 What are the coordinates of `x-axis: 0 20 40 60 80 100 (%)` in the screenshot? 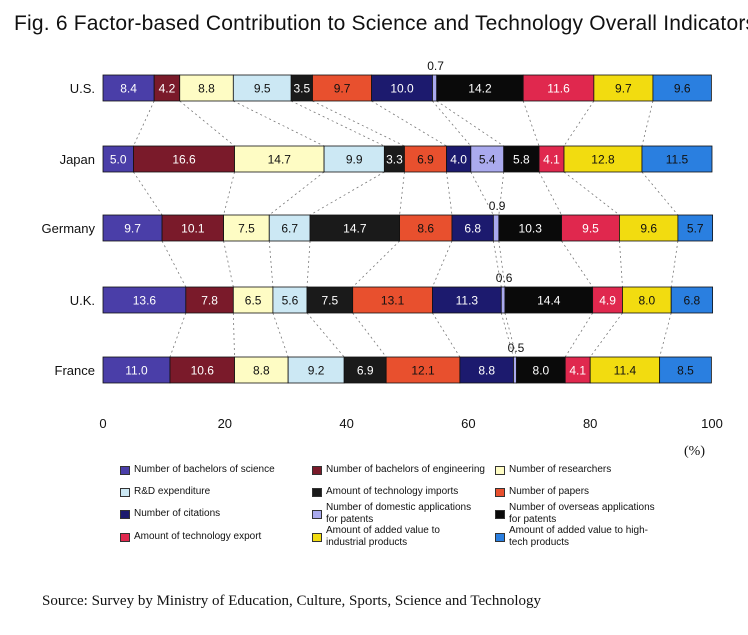 It's located at (410, 437).